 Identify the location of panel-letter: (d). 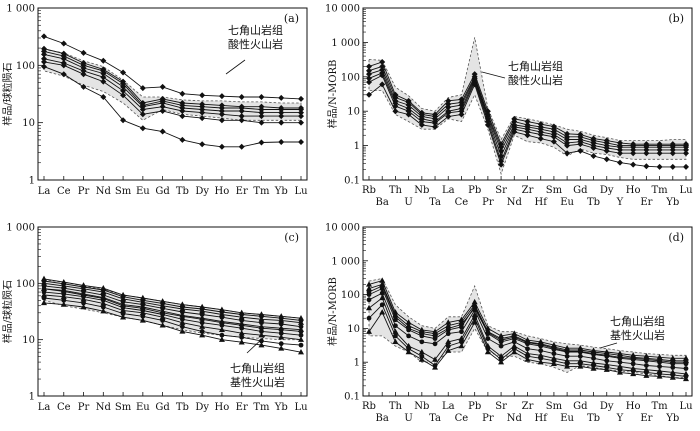
(676, 237).